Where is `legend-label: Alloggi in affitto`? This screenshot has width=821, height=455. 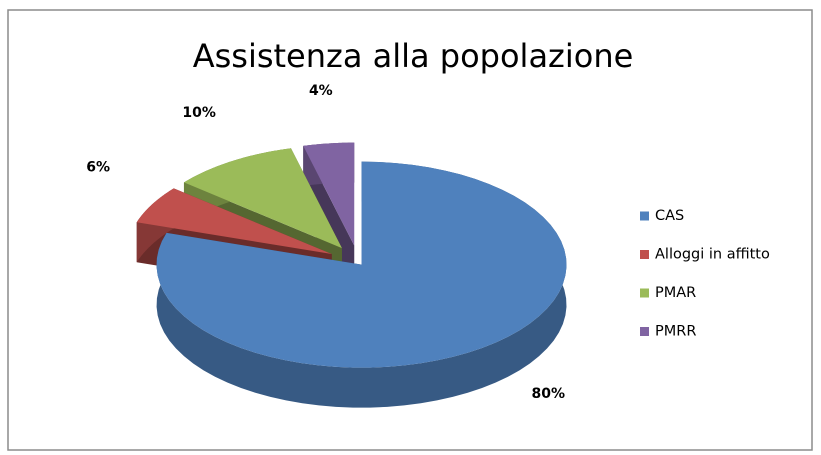 legend-label: Alloggi in affitto is located at coordinates (712, 255).